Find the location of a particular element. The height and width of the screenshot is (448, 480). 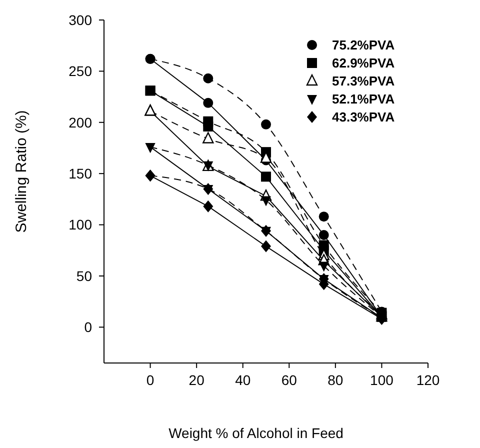

y-tick-label: 50 is located at coordinates (84, 276).